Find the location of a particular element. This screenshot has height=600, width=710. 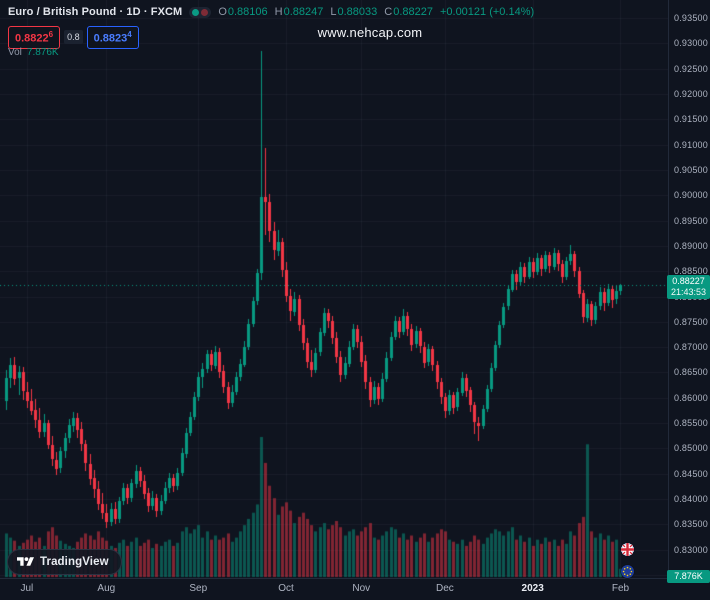

price-axis-label: 0.83000 is located at coordinates (691, 549).